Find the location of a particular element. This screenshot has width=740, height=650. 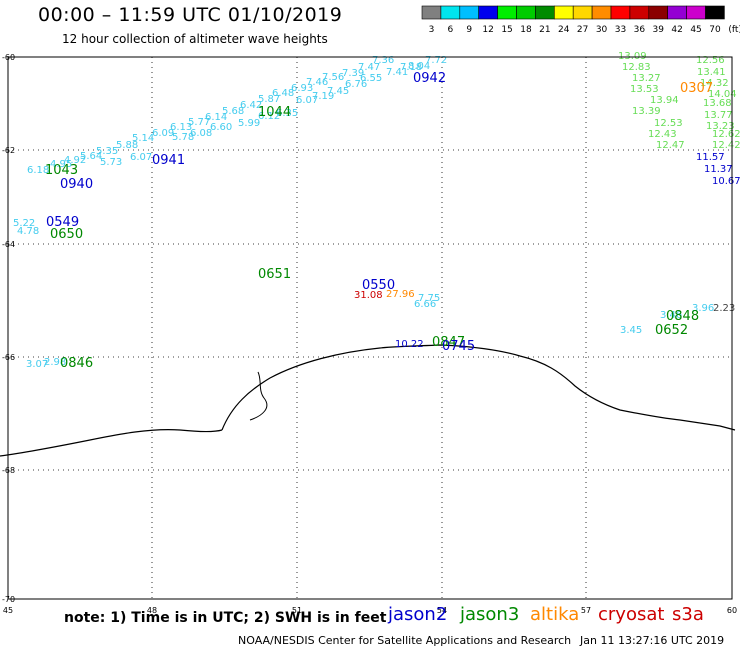

wave-height-label: 5.22 is located at coordinates (24, 223).